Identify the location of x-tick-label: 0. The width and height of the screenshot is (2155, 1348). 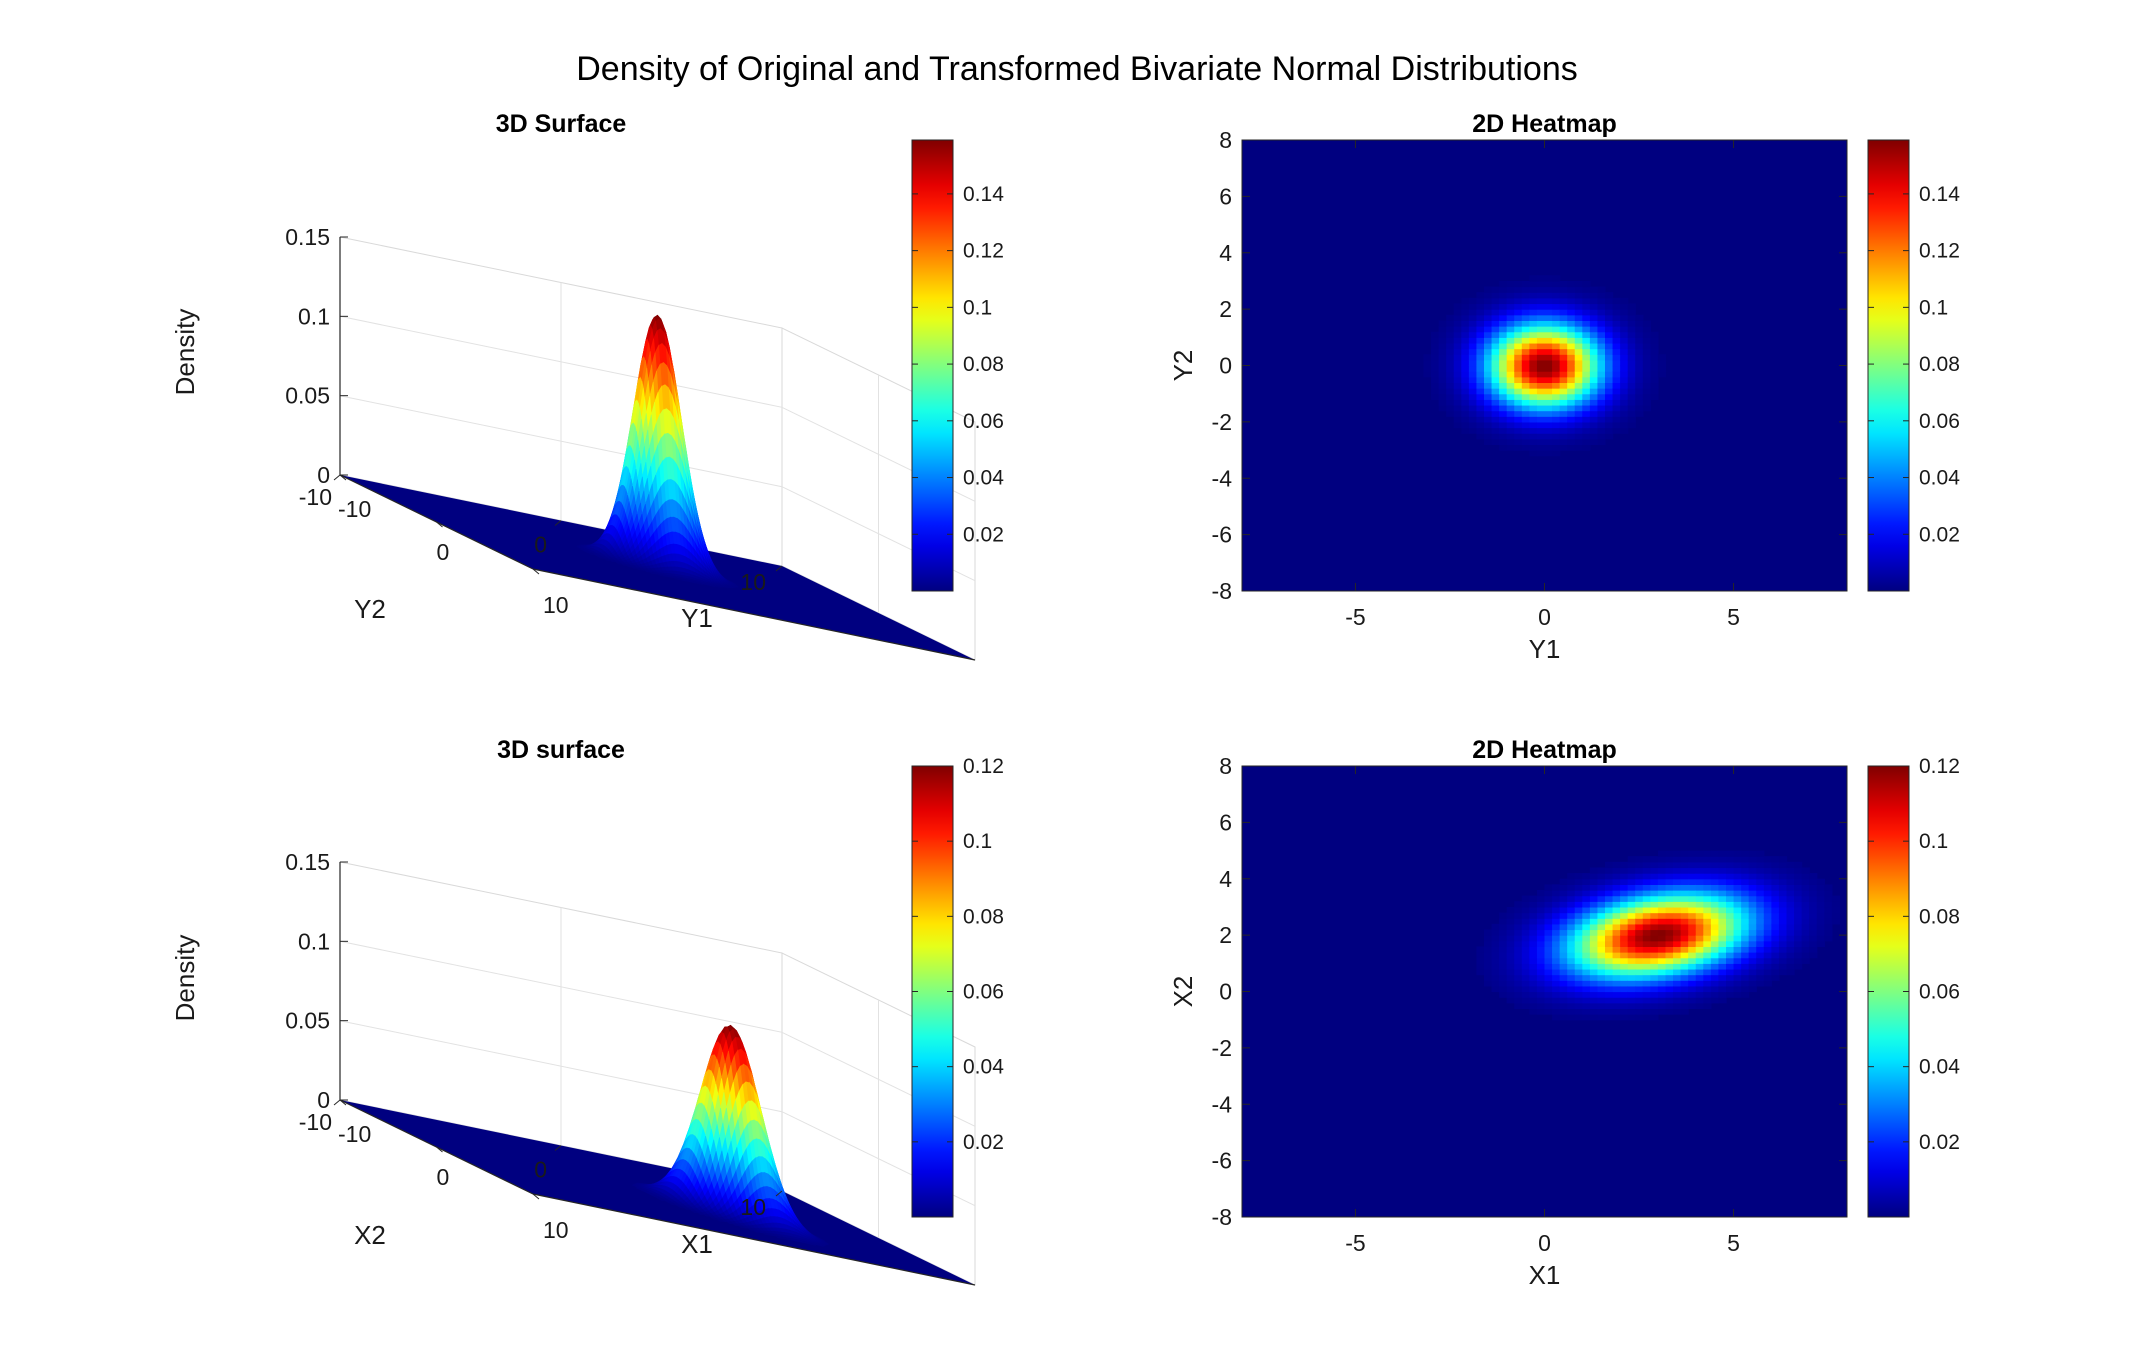
(443, 1177).